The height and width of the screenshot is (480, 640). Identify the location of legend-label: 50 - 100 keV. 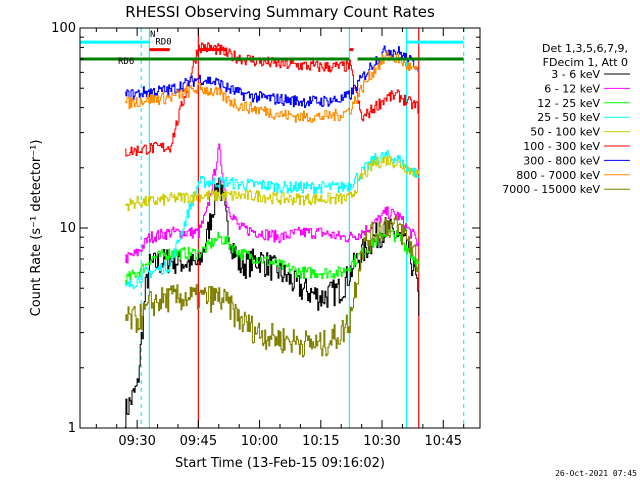
(565, 132).